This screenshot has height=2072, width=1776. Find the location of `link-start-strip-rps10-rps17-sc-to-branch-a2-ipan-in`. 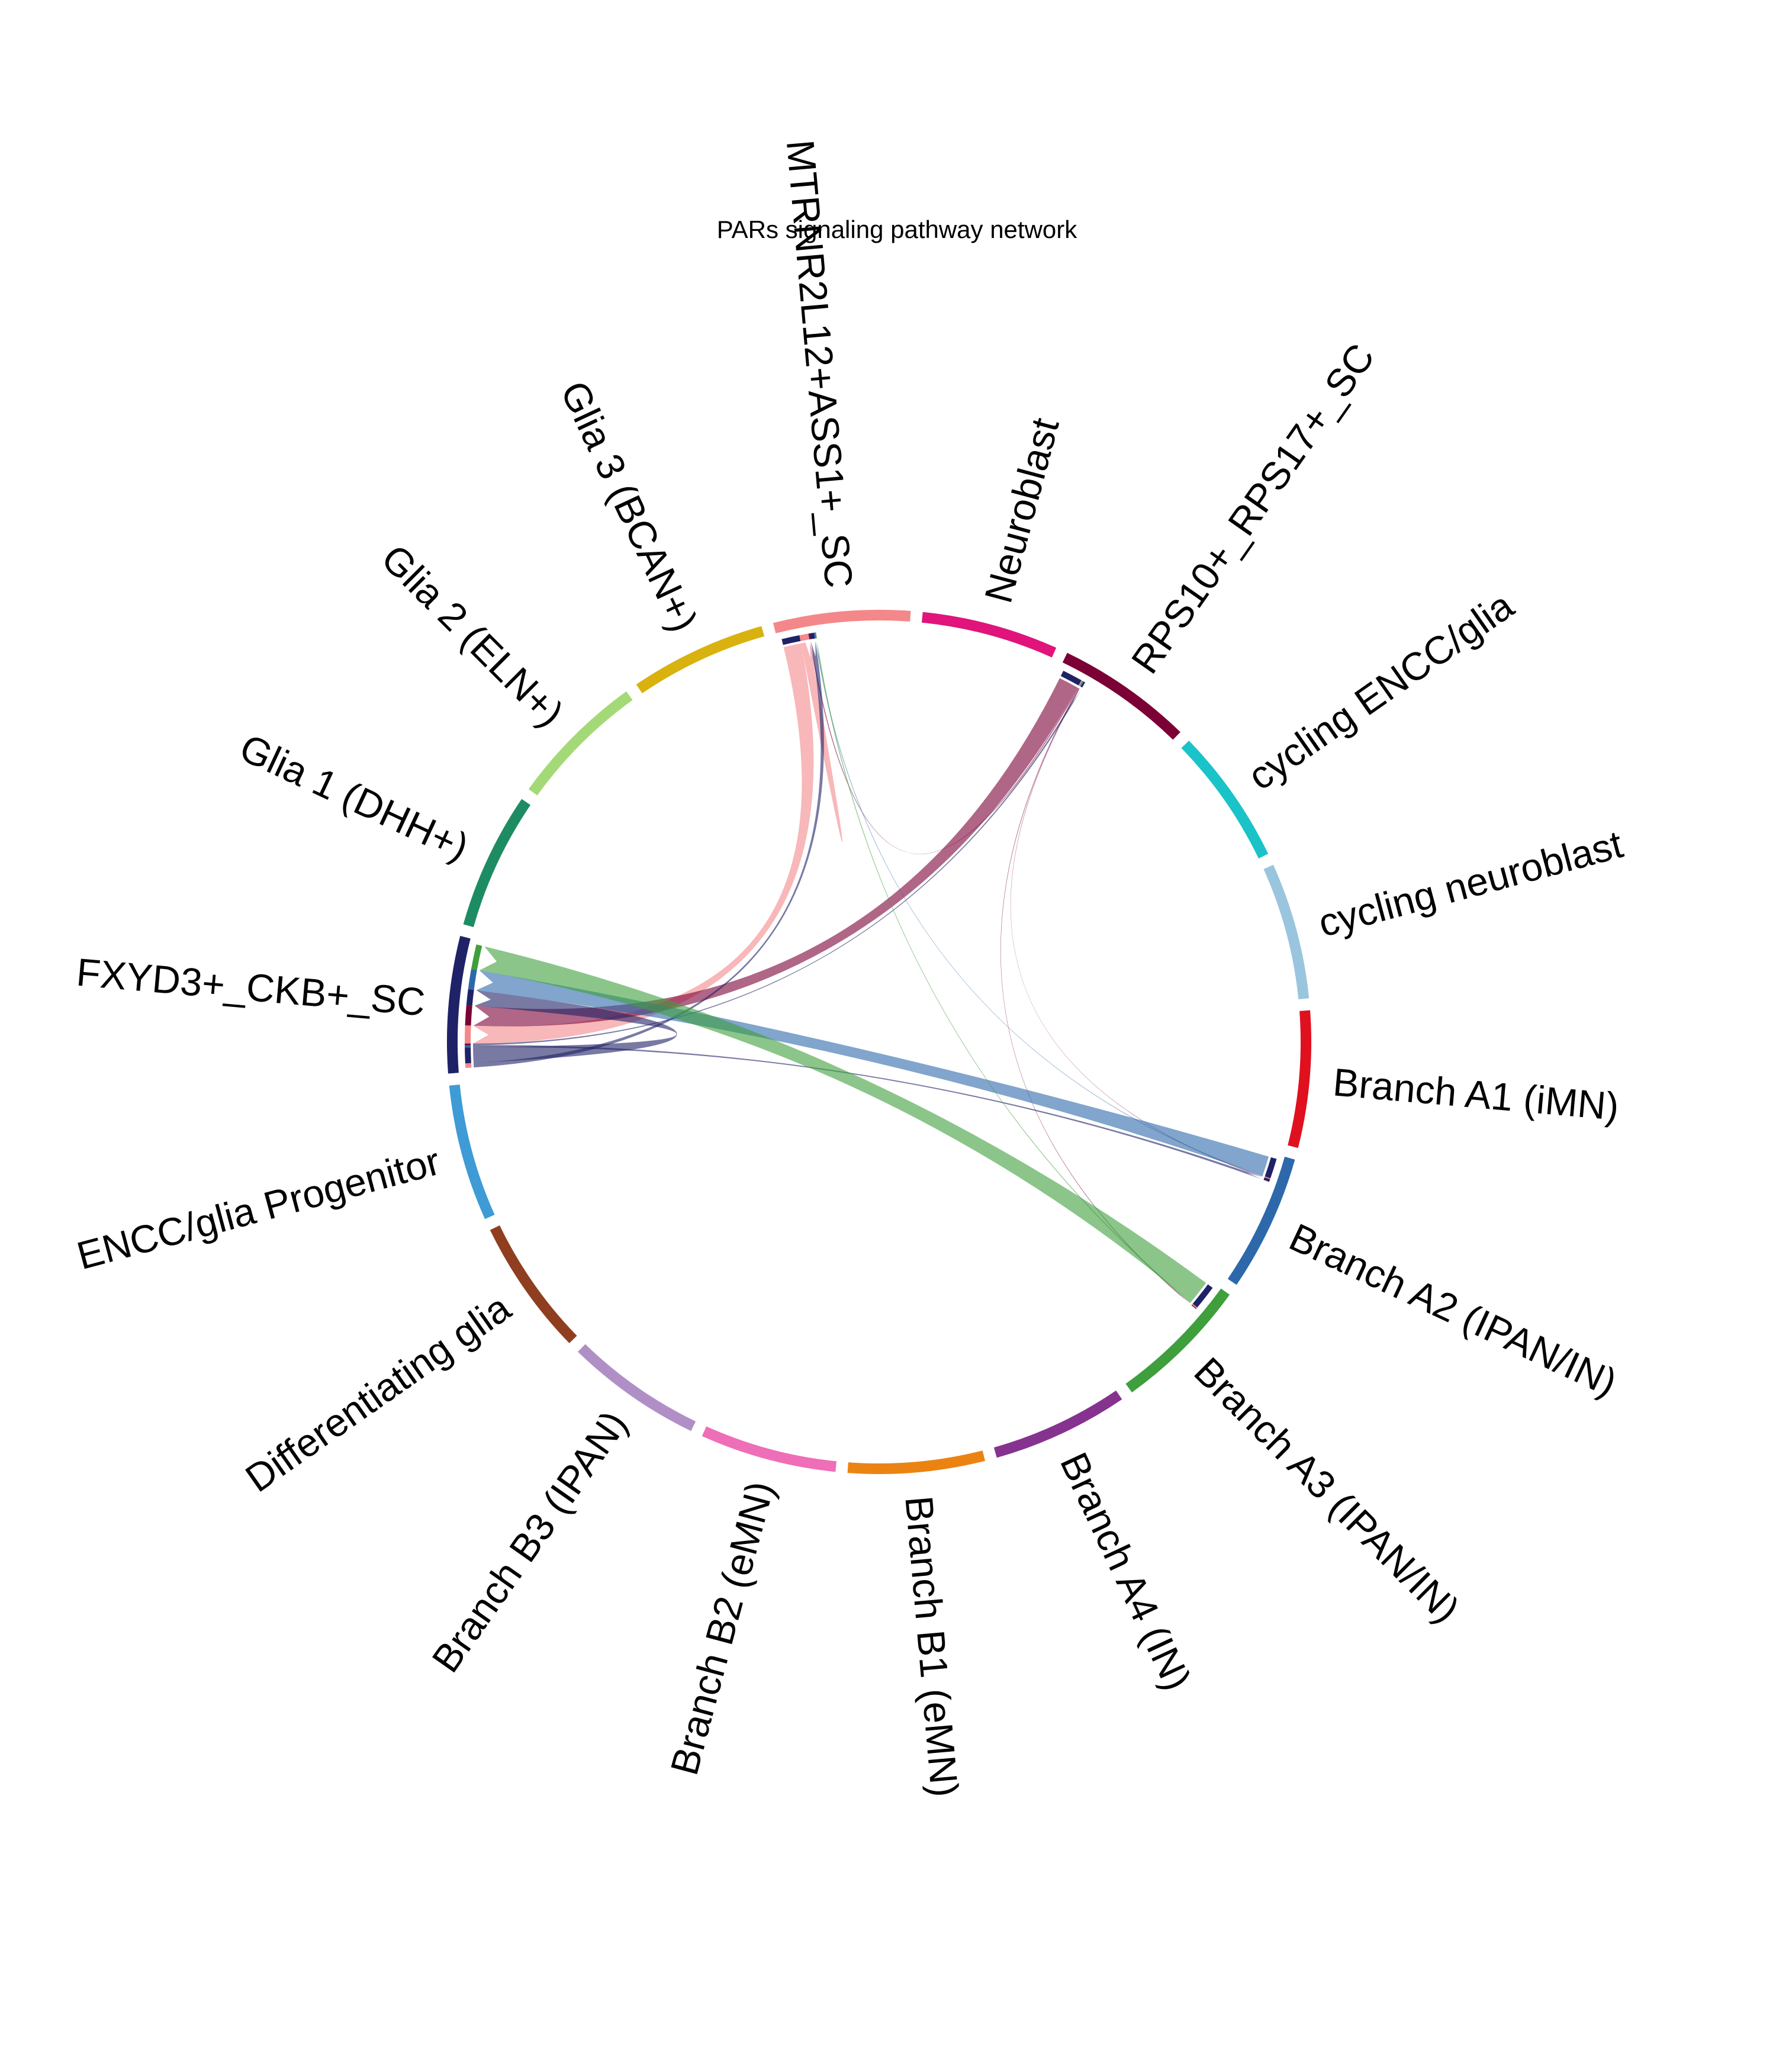

link-start-strip-rps10-rps17-sc-to-branch-a2-ipan-in is located at coordinates (1082, 684).